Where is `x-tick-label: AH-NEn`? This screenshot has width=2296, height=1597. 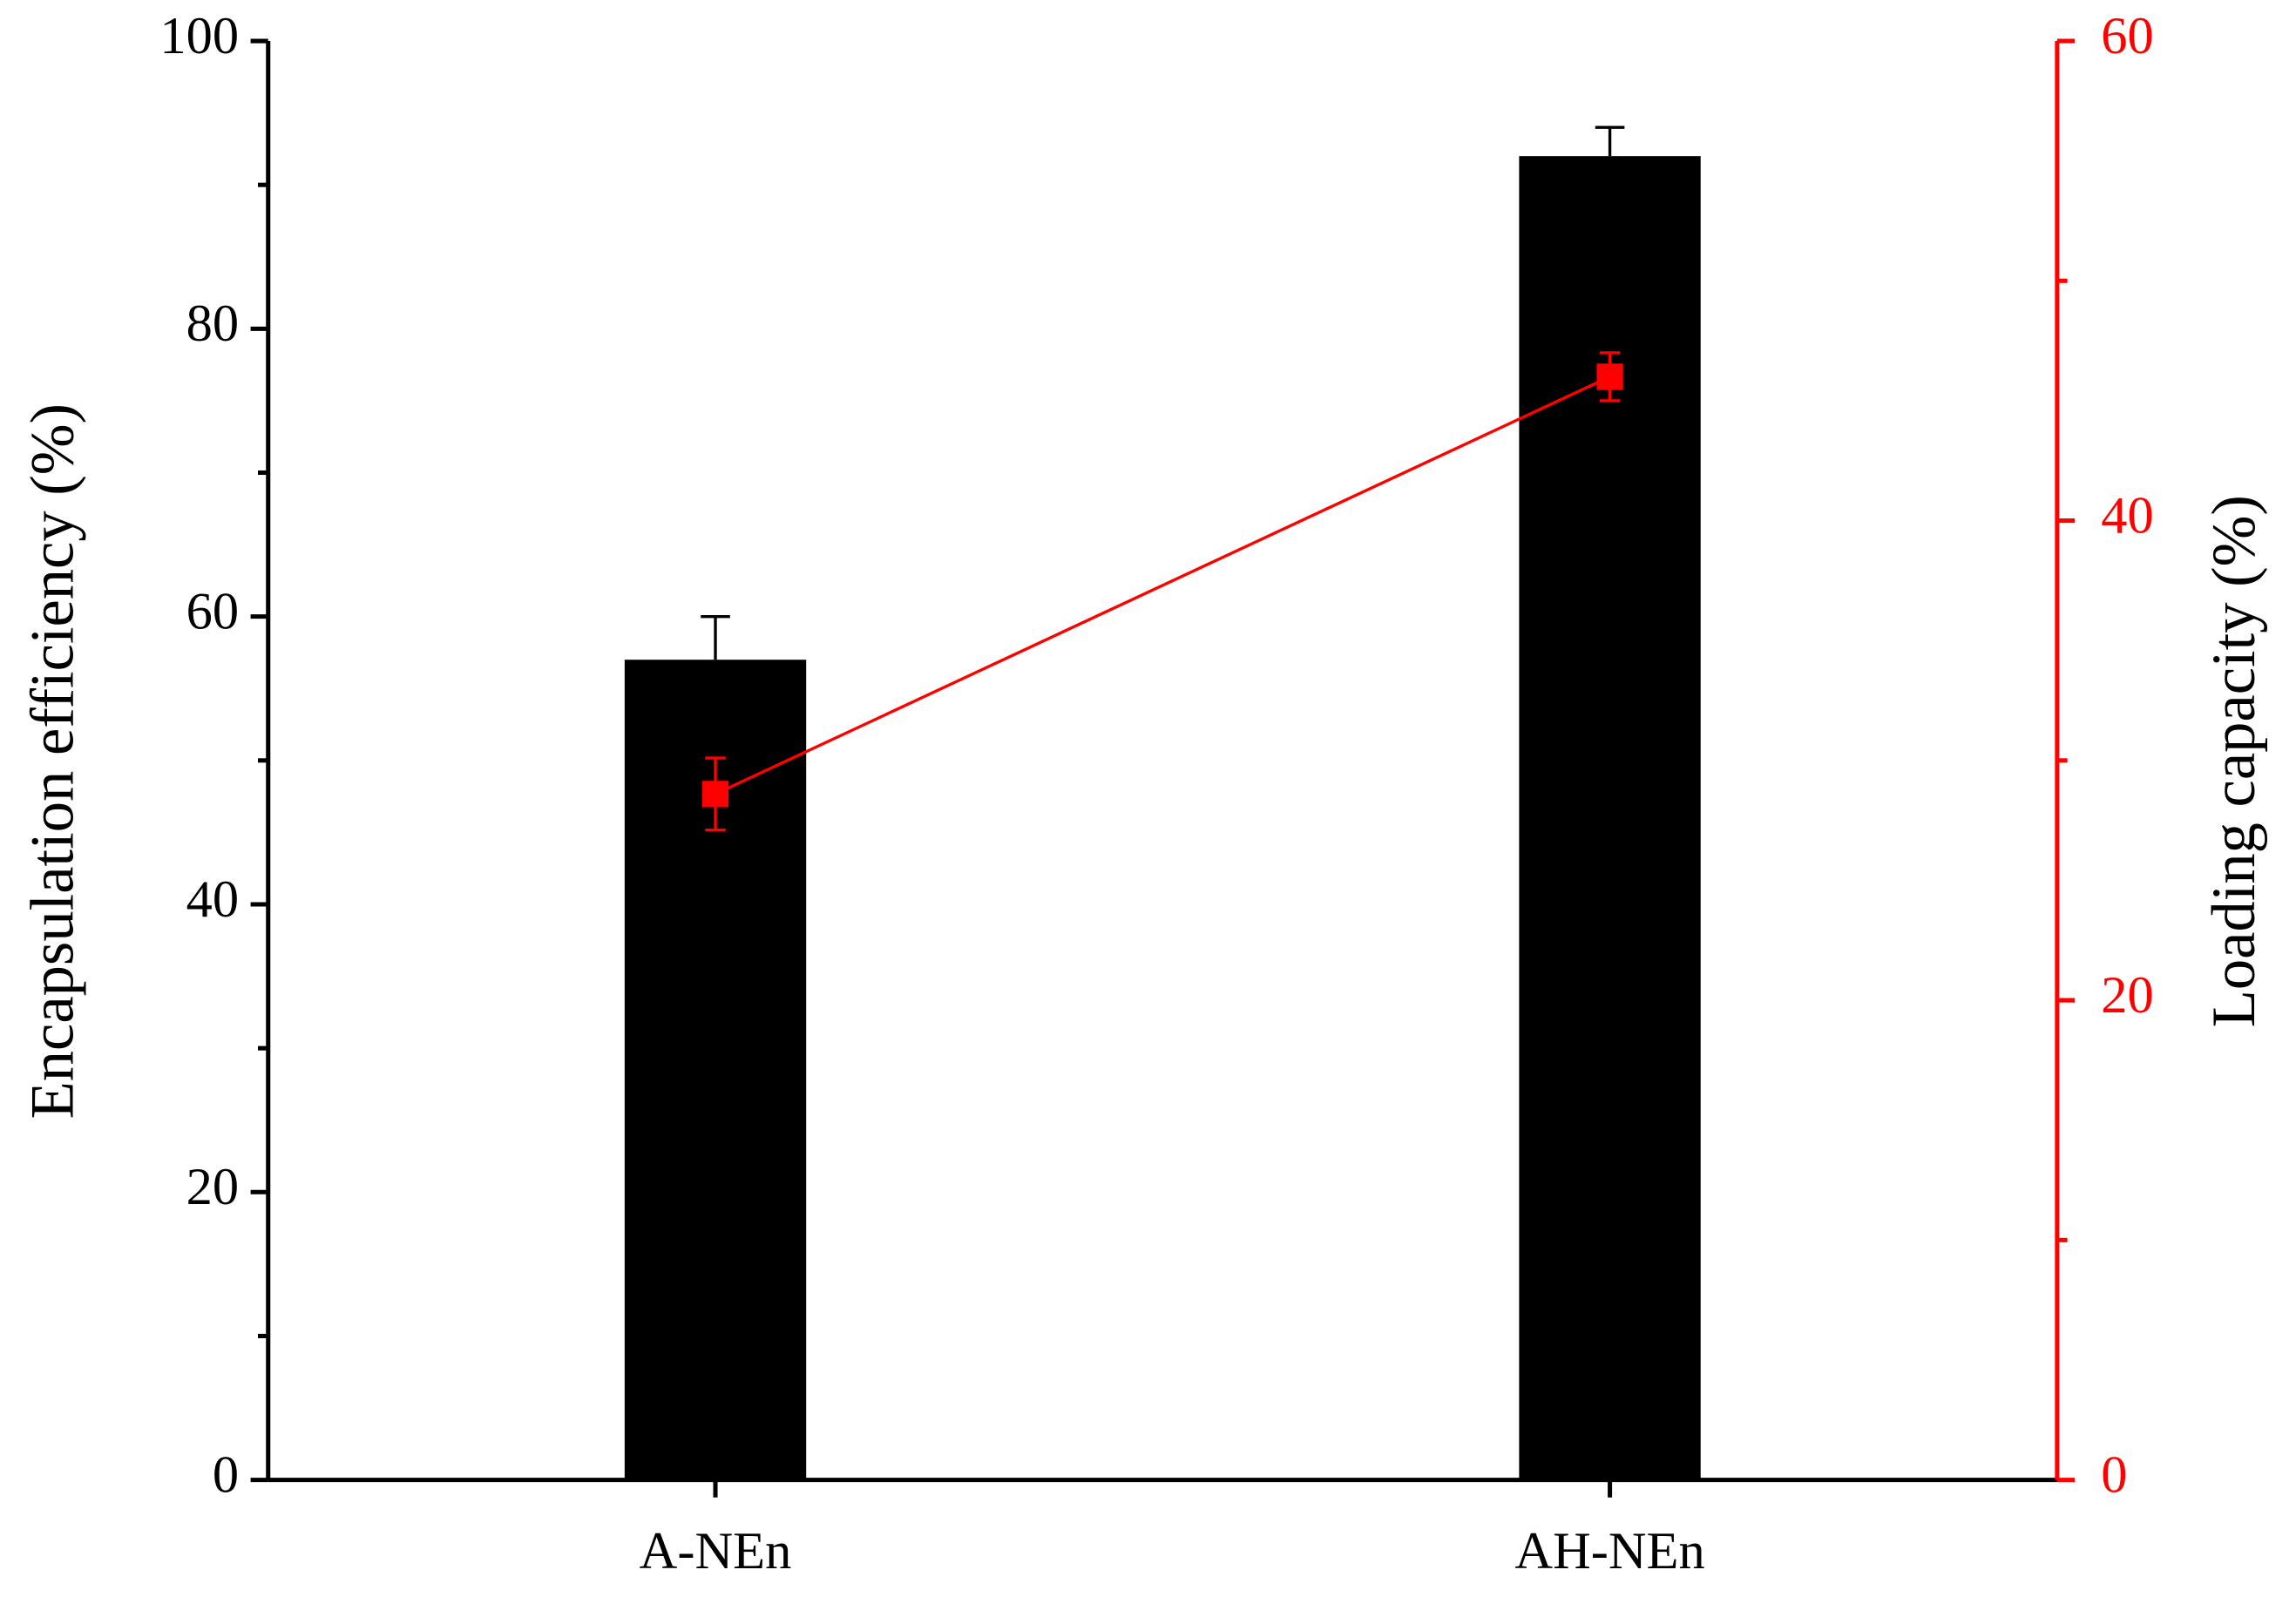
x-tick-label: AH-NEn is located at coordinates (1609, 1551).